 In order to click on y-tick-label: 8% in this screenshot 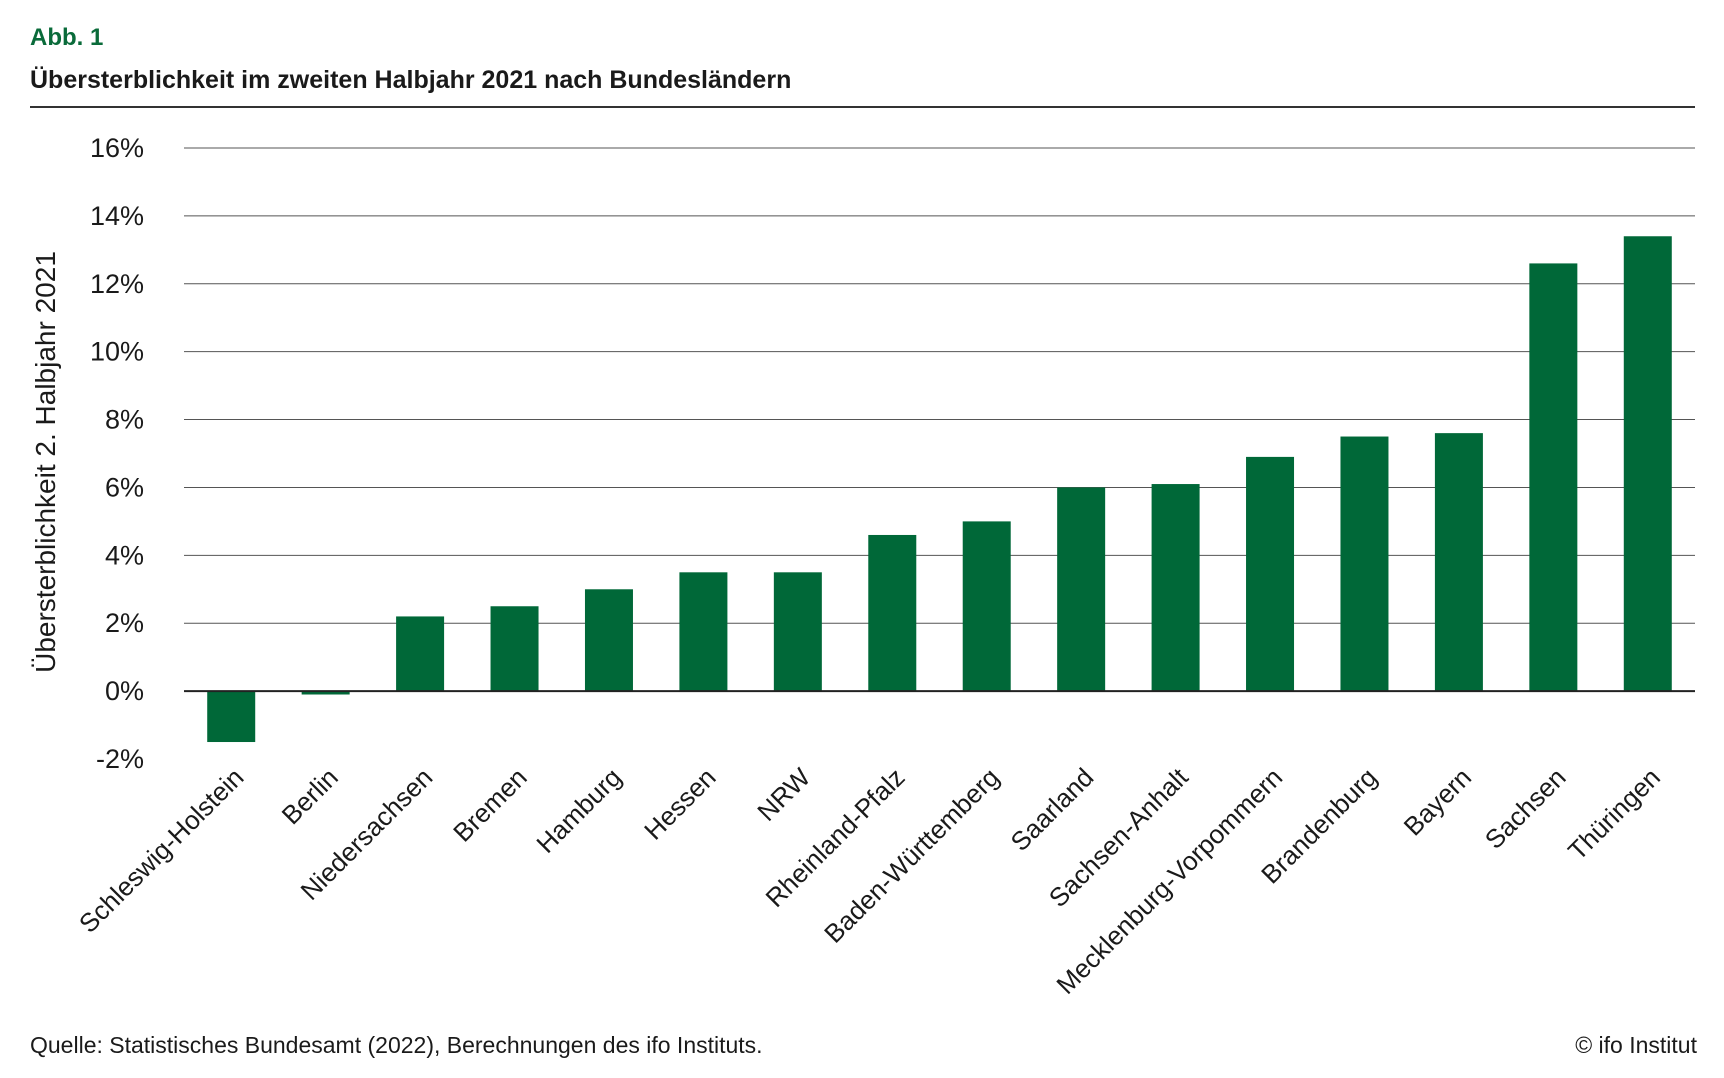, I will do `click(124, 420)`.